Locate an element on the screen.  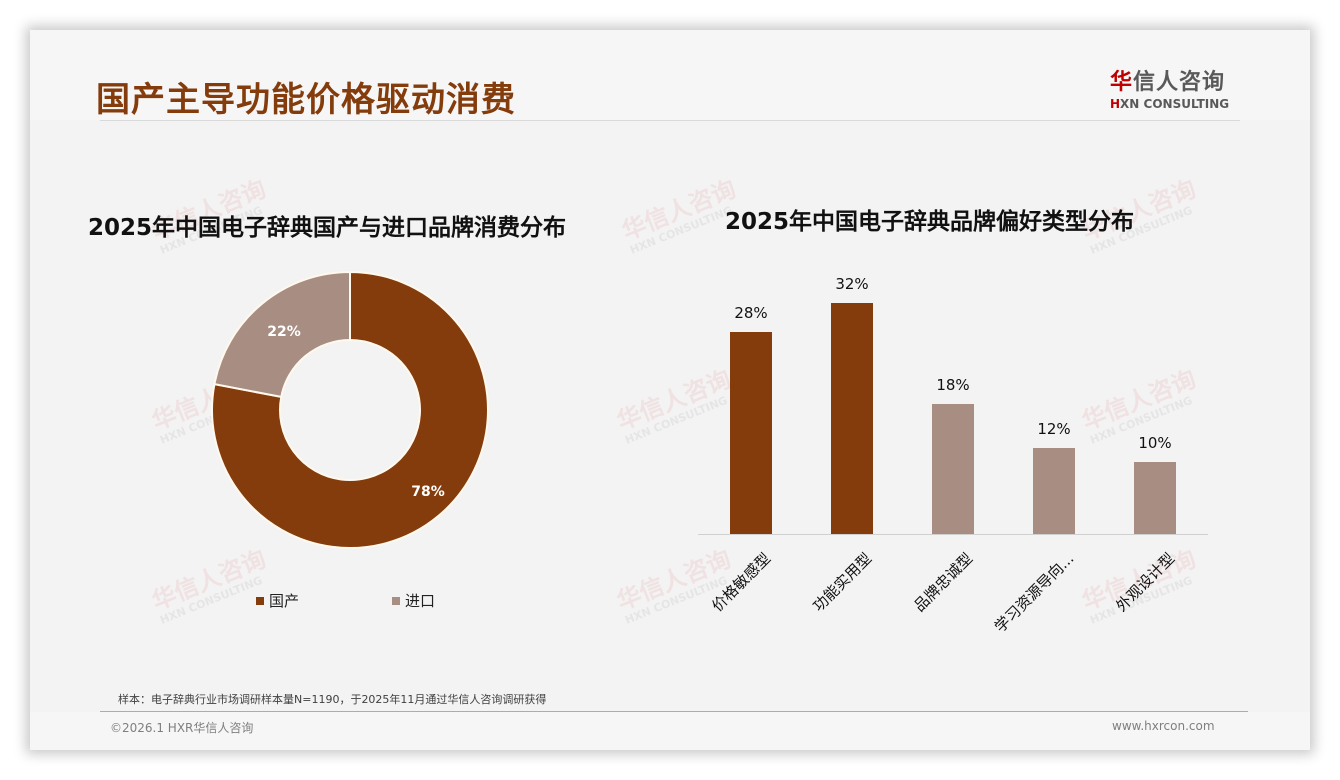
website-link: www.hxrcon.com is located at coordinates (1163, 726).